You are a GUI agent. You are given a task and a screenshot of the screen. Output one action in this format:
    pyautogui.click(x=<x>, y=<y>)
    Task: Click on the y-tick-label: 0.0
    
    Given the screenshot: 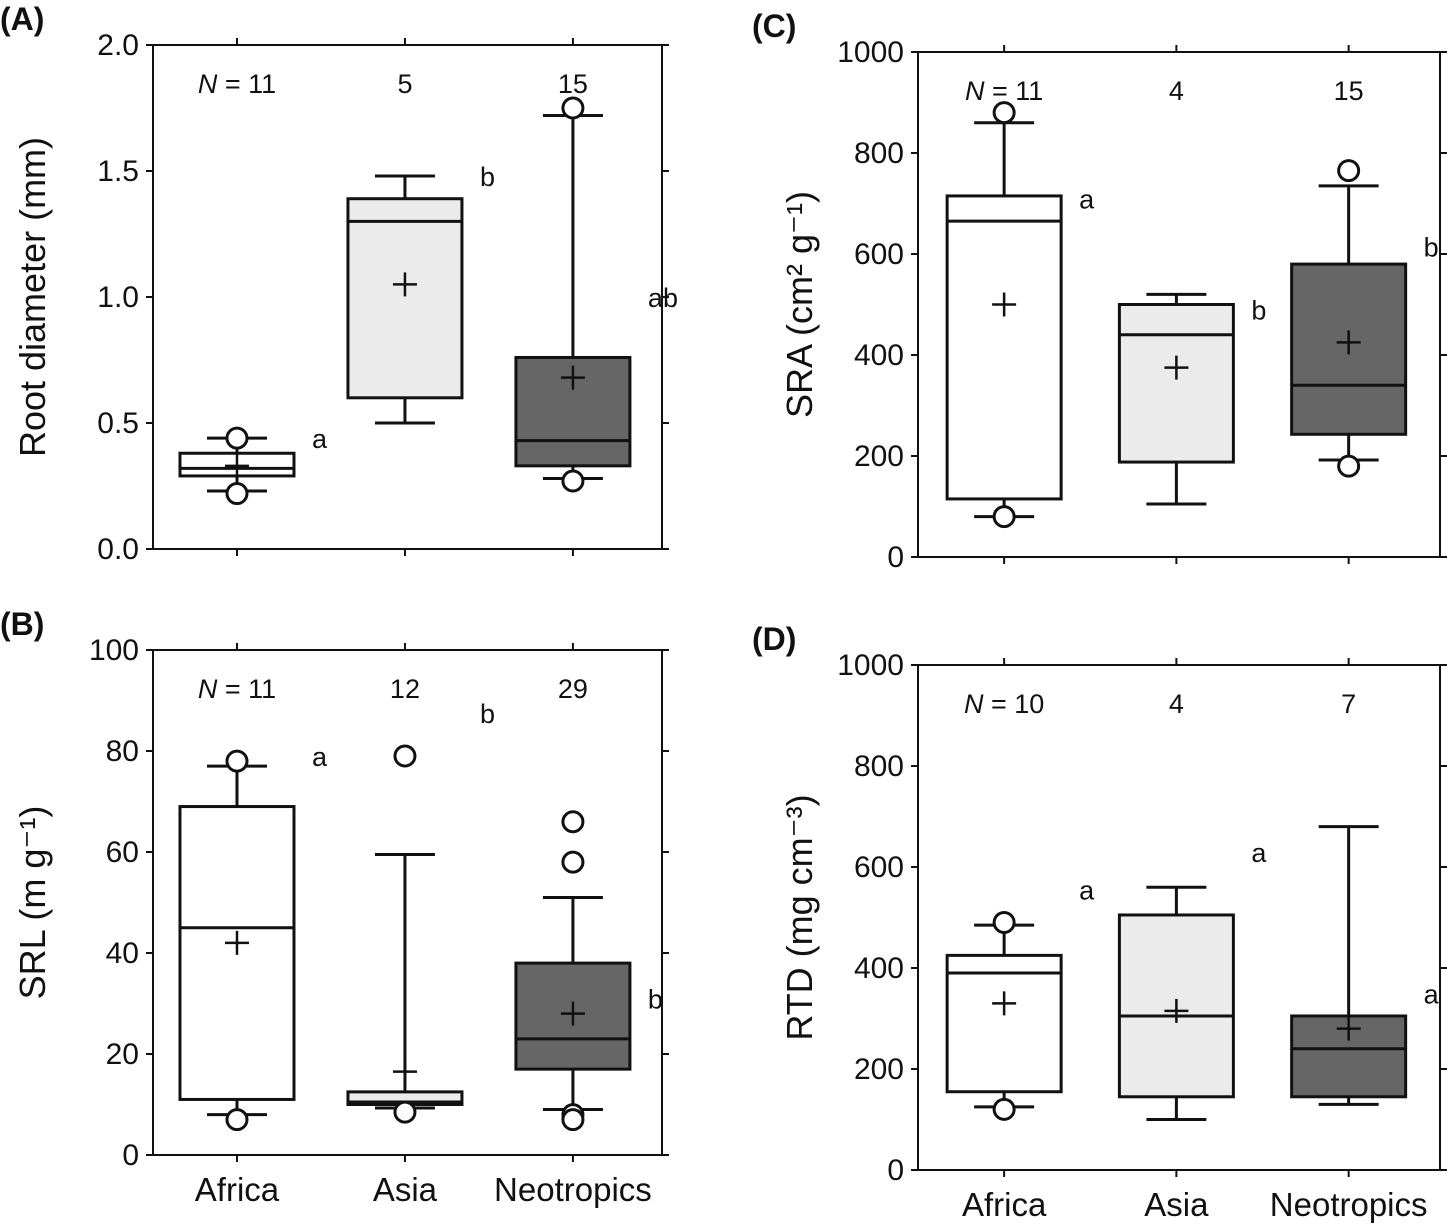 What is the action you would take?
    pyautogui.click(x=118, y=549)
    